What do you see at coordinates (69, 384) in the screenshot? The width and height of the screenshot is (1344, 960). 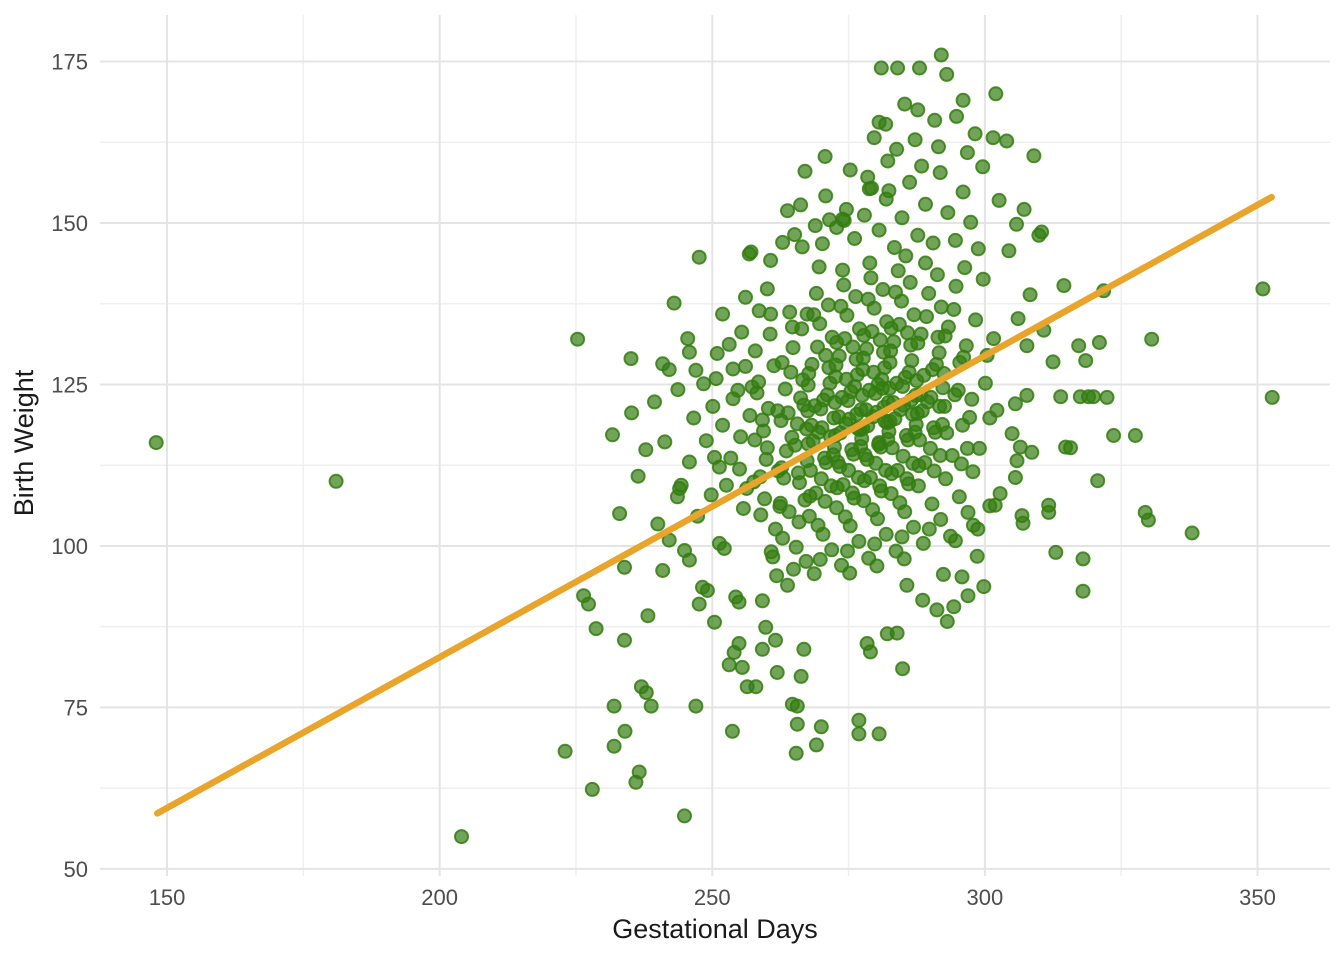 I see `y-tick-label: 125` at bounding box center [69, 384].